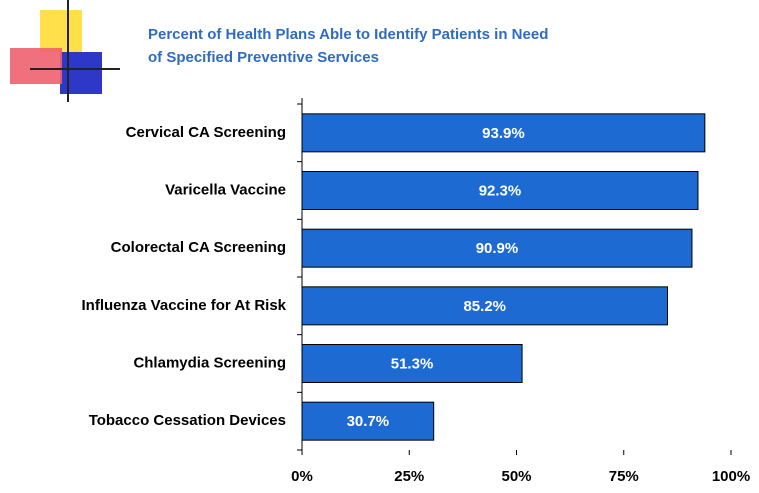 This screenshot has height=493, width=759. Describe the element at coordinates (409, 476) in the screenshot. I see `x-tick-label: 25%` at that location.